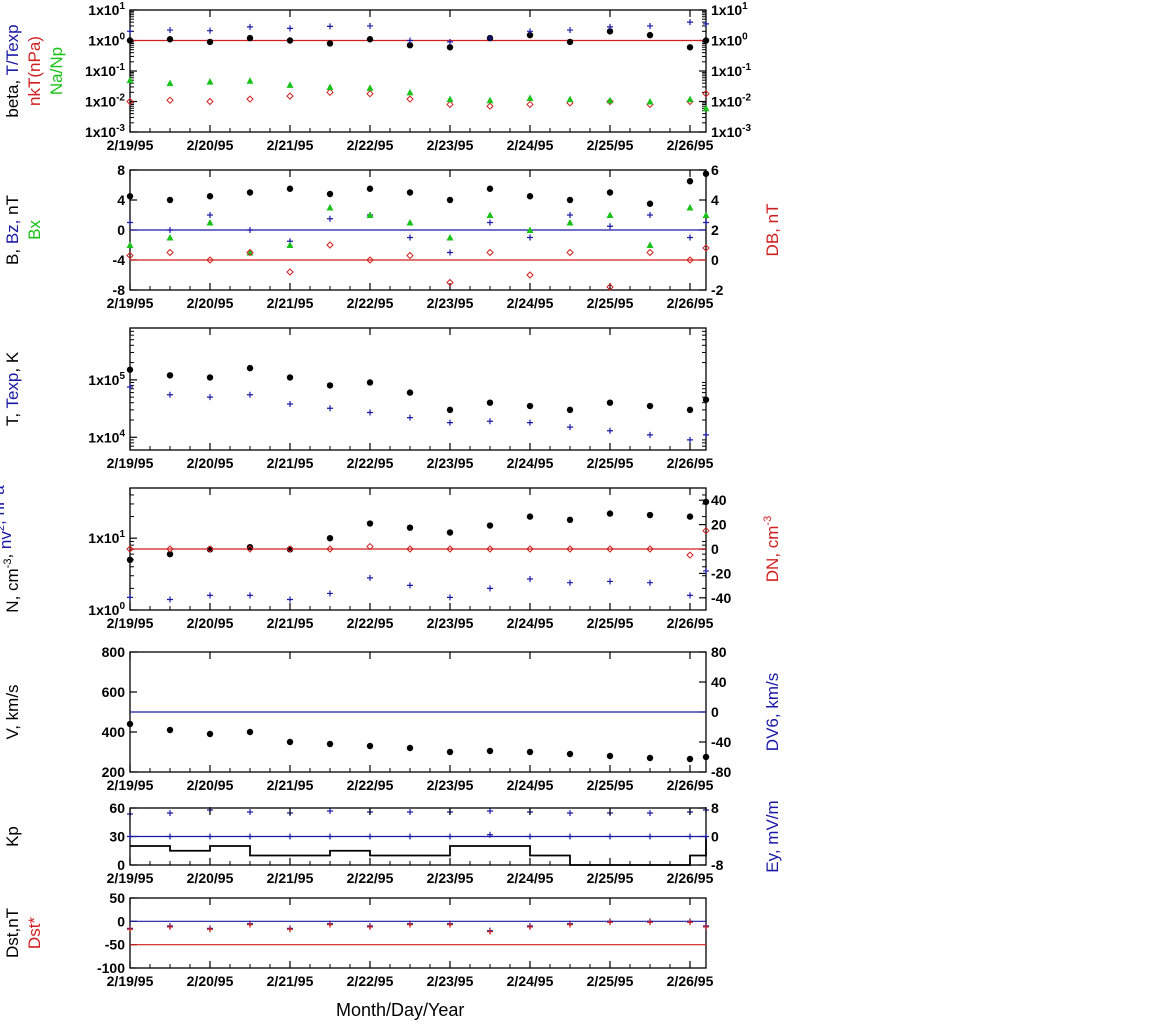 The width and height of the screenshot is (1152, 1032). I want to click on density-xtick-label: 2/21/95, so click(290, 623).